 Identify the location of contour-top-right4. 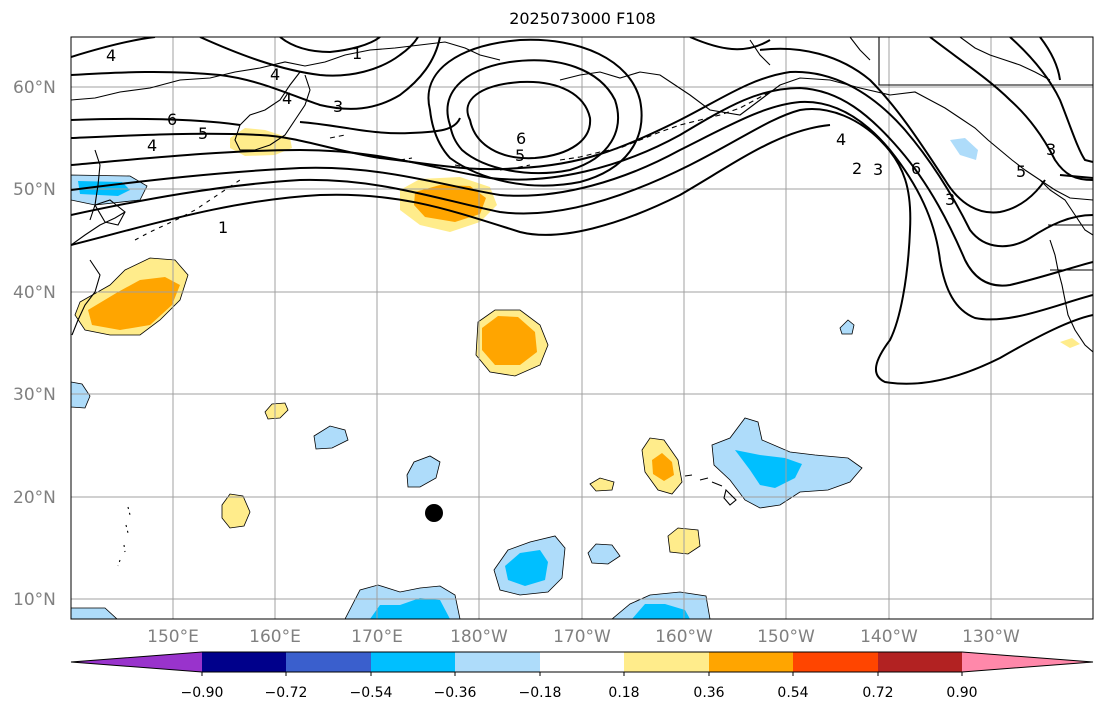
(1050, 59).